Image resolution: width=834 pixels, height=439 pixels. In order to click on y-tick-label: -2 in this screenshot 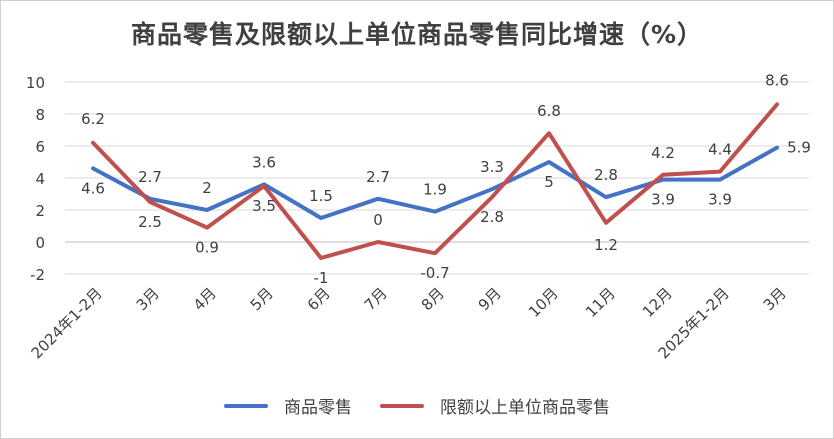, I will do `click(37, 275)`.